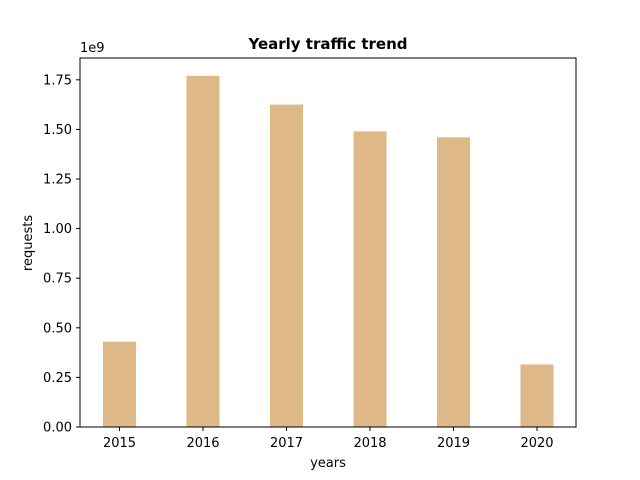  Describe the element at coordinates (203, 251) in the screenshot. I see `bar-2016` at that location.